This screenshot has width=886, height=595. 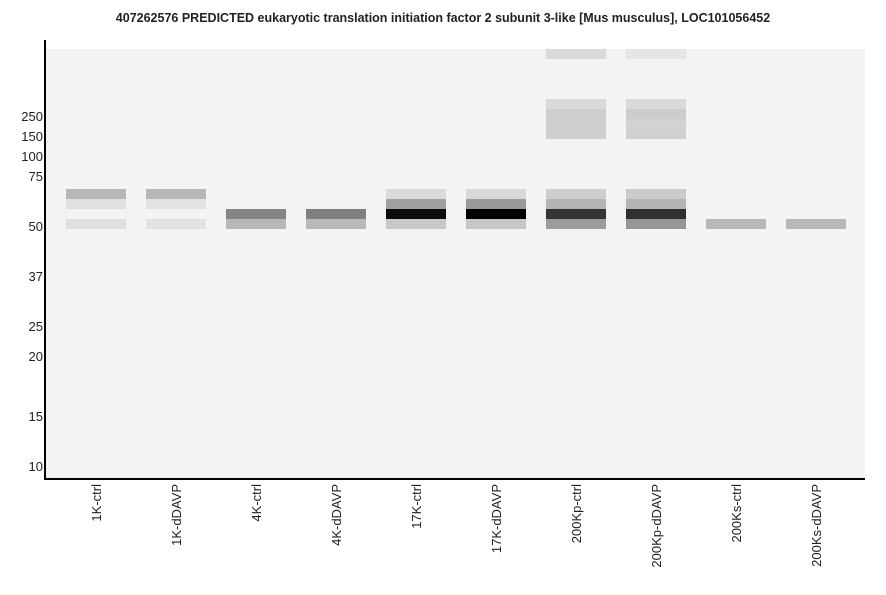 What do you see at coordinates (32, 136) in the screenshot?
I see `y-tick-label: 150` at bounding box center [32, 136].